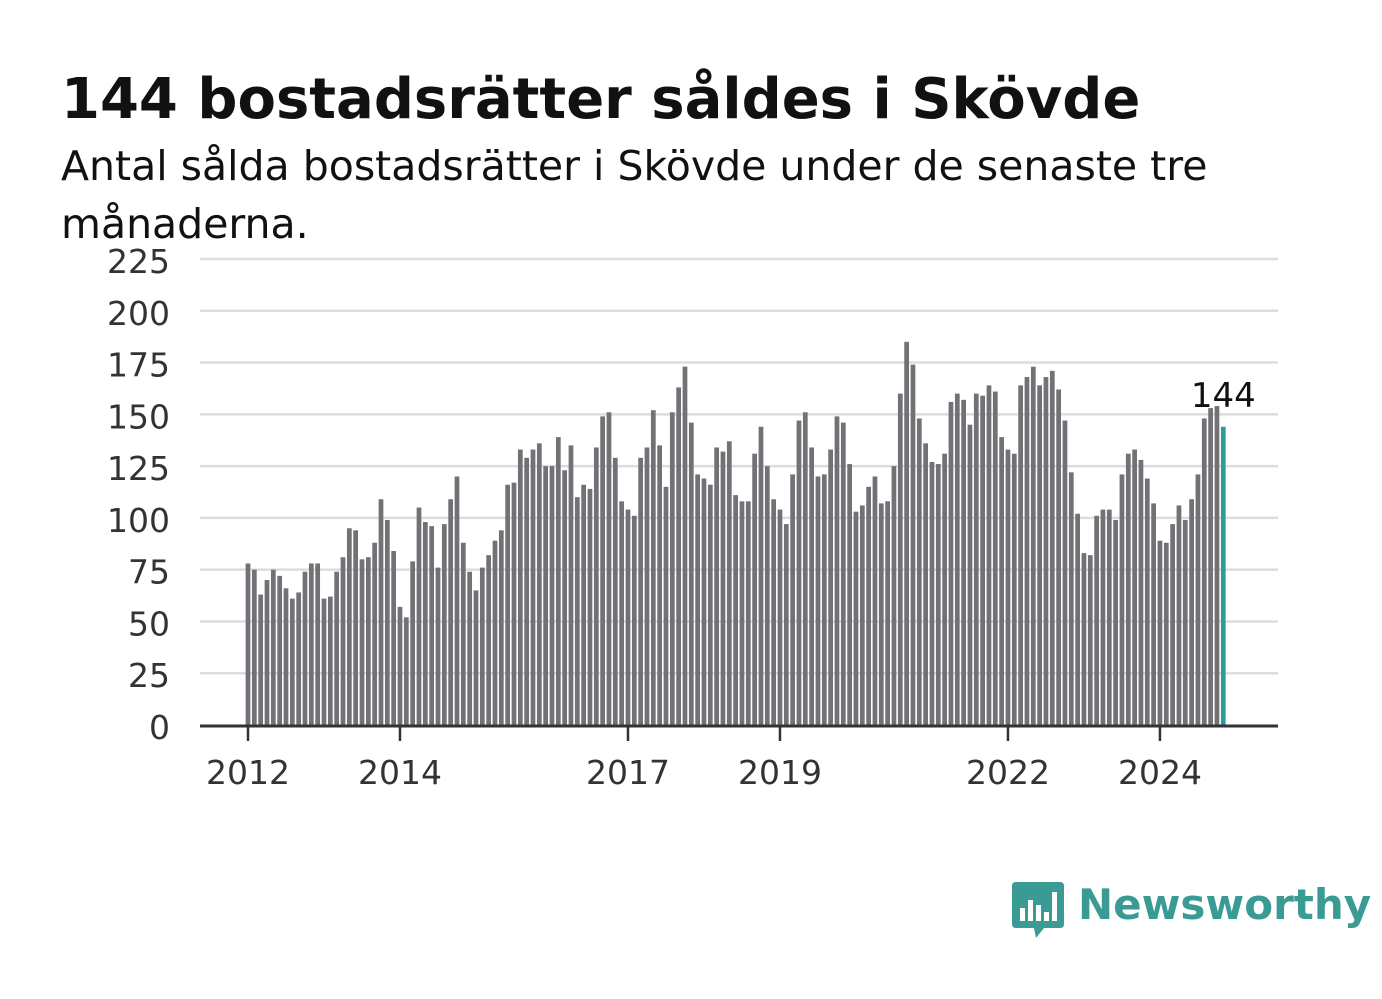 The image size is (1382, 999). I want to click on x-tick-label: 2022, so click(1008, 772).